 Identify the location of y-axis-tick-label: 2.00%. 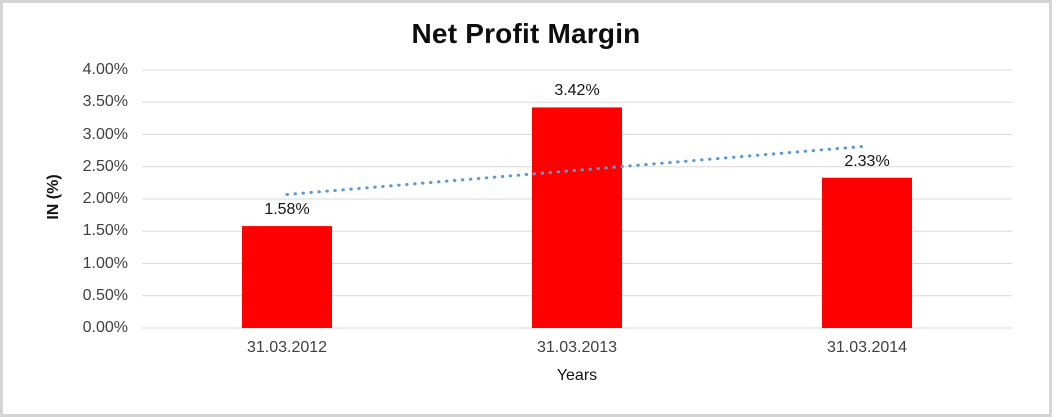
(105, 198).